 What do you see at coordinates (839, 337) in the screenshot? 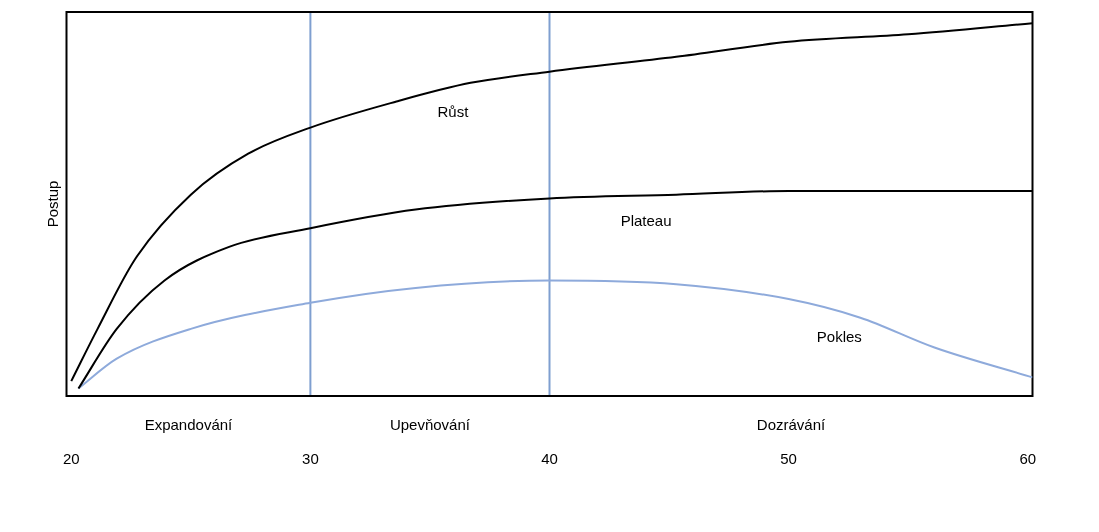
I see `series-label: Pokles` at bounding box center [839, 337].